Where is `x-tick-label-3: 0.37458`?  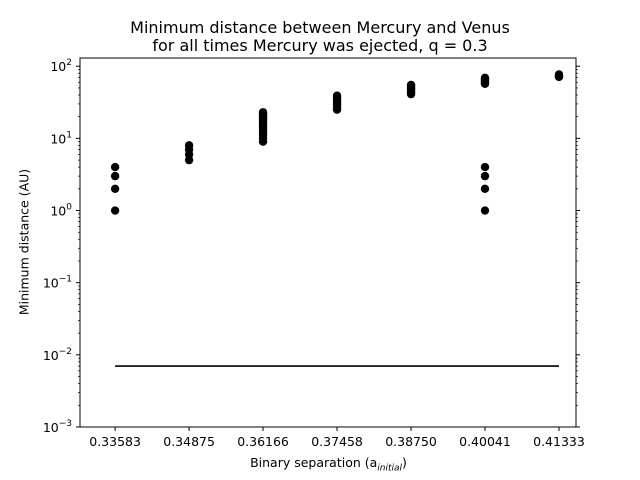
x-tick-label-3: 0.37458 is located at coordinates (337, 441).